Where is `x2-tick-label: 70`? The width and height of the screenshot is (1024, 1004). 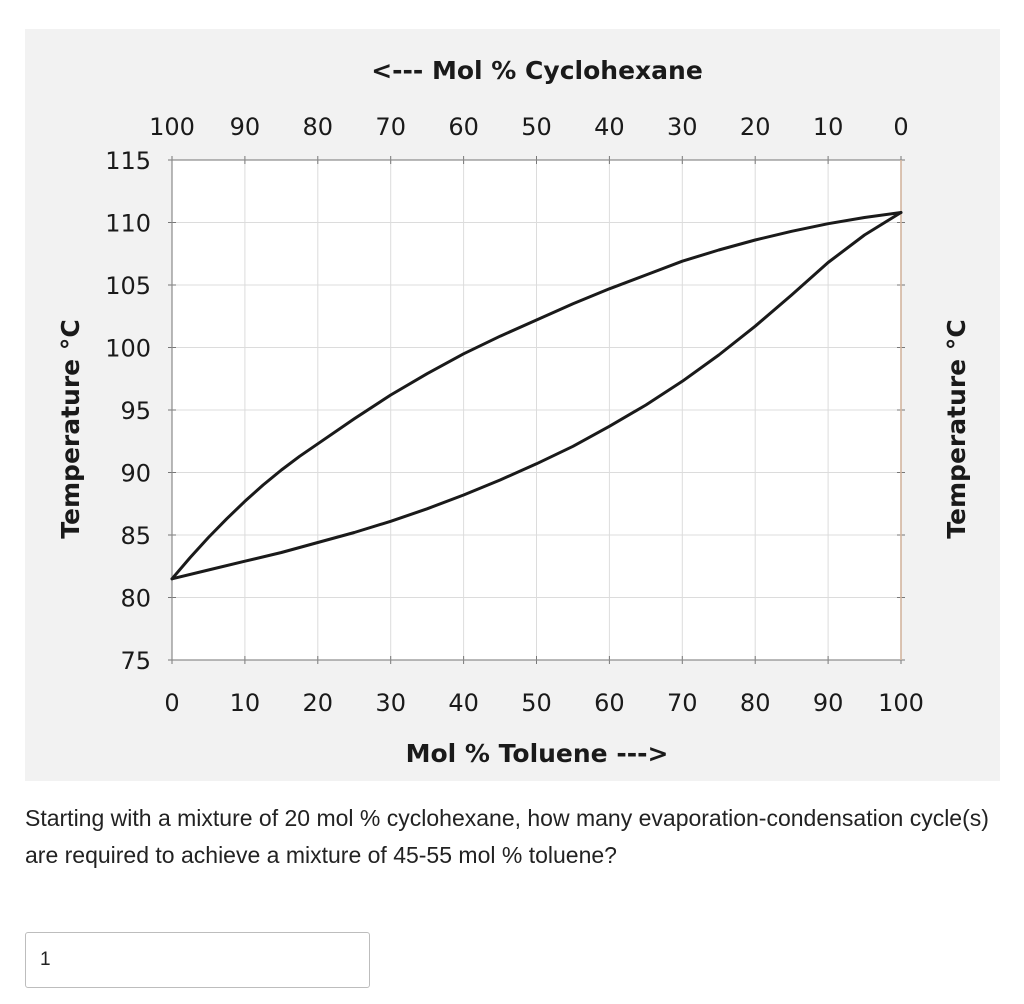 x2-tick-label: 70 is located at coordinates (390, 127).